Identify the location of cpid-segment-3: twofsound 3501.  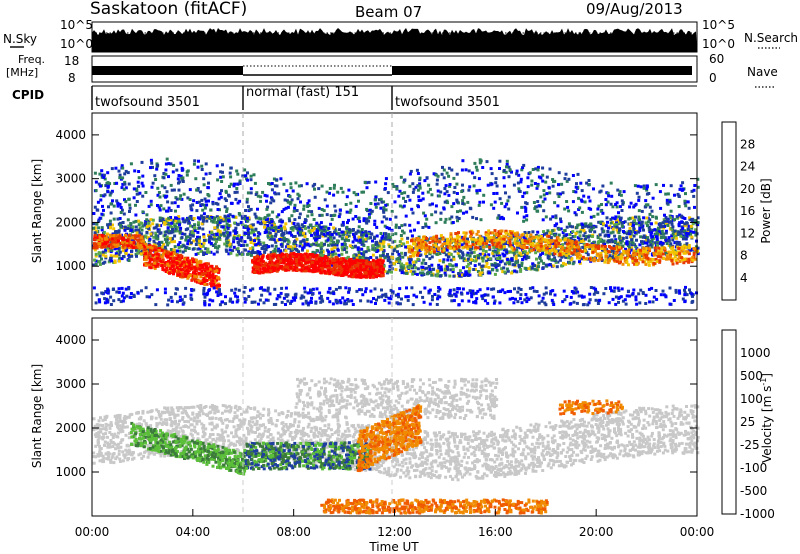
(447, 102).